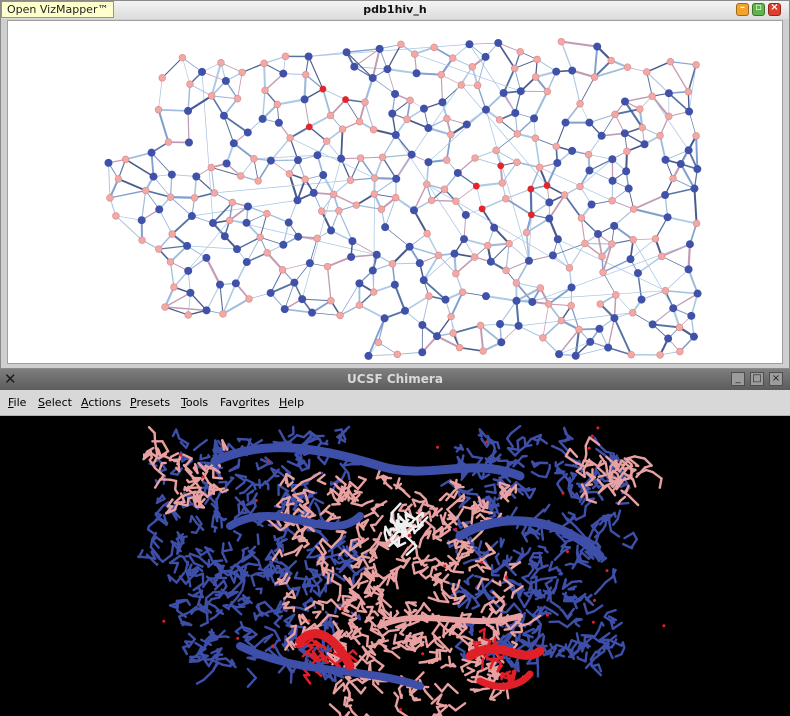 The height and width of the screenshot is (716, 790). I want to click on chimera-maximize-button: □, so click(757, 379).